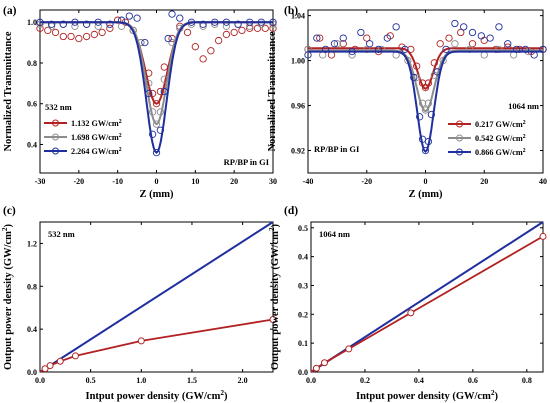  I want to click on y-tick-label: 0.3, so click(303, 285).